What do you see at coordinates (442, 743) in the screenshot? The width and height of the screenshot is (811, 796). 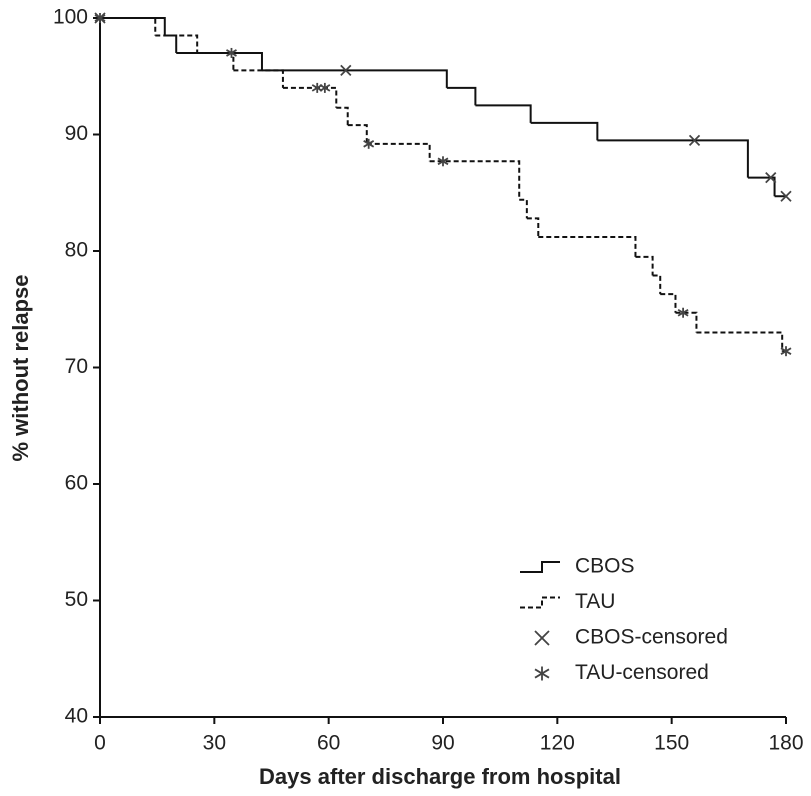 I see `x-tick-label: 90` at bounding box center [442, 743].